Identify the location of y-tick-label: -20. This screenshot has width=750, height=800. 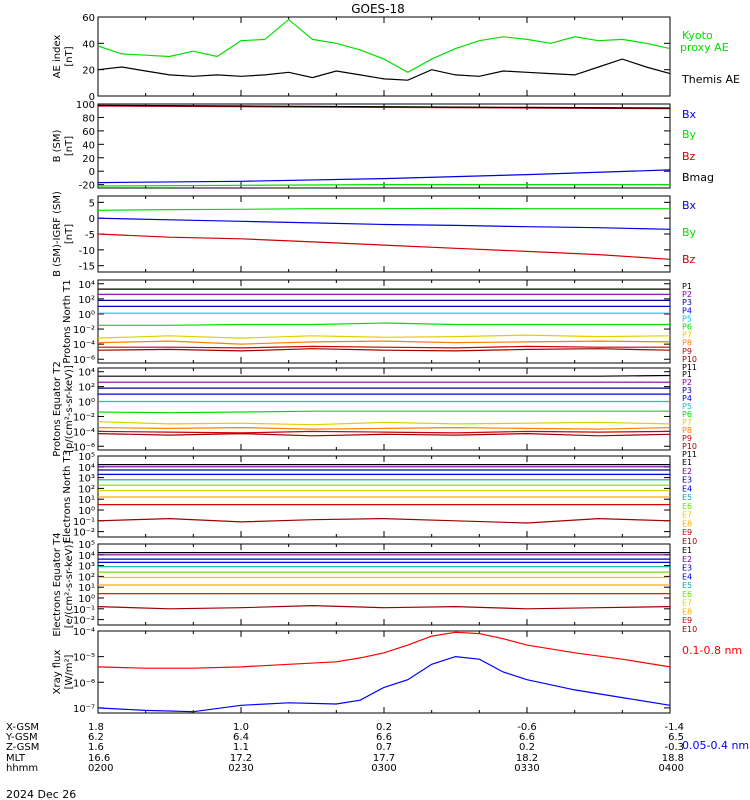
(87, 186).